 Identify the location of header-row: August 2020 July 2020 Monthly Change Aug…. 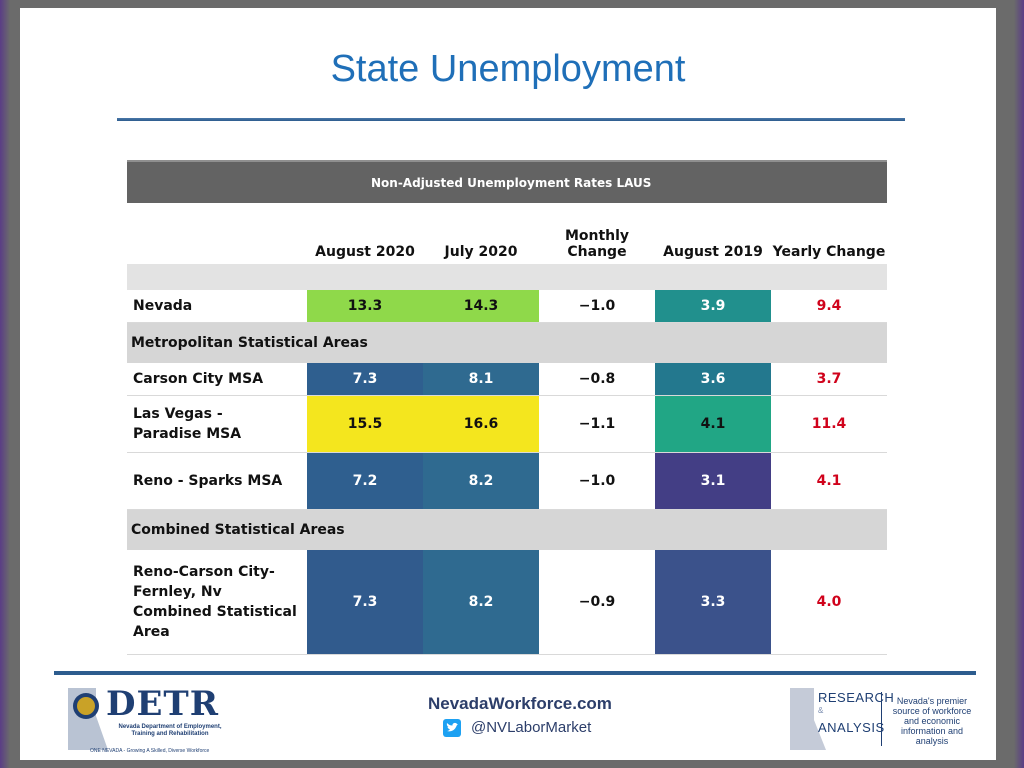
(507, 233).